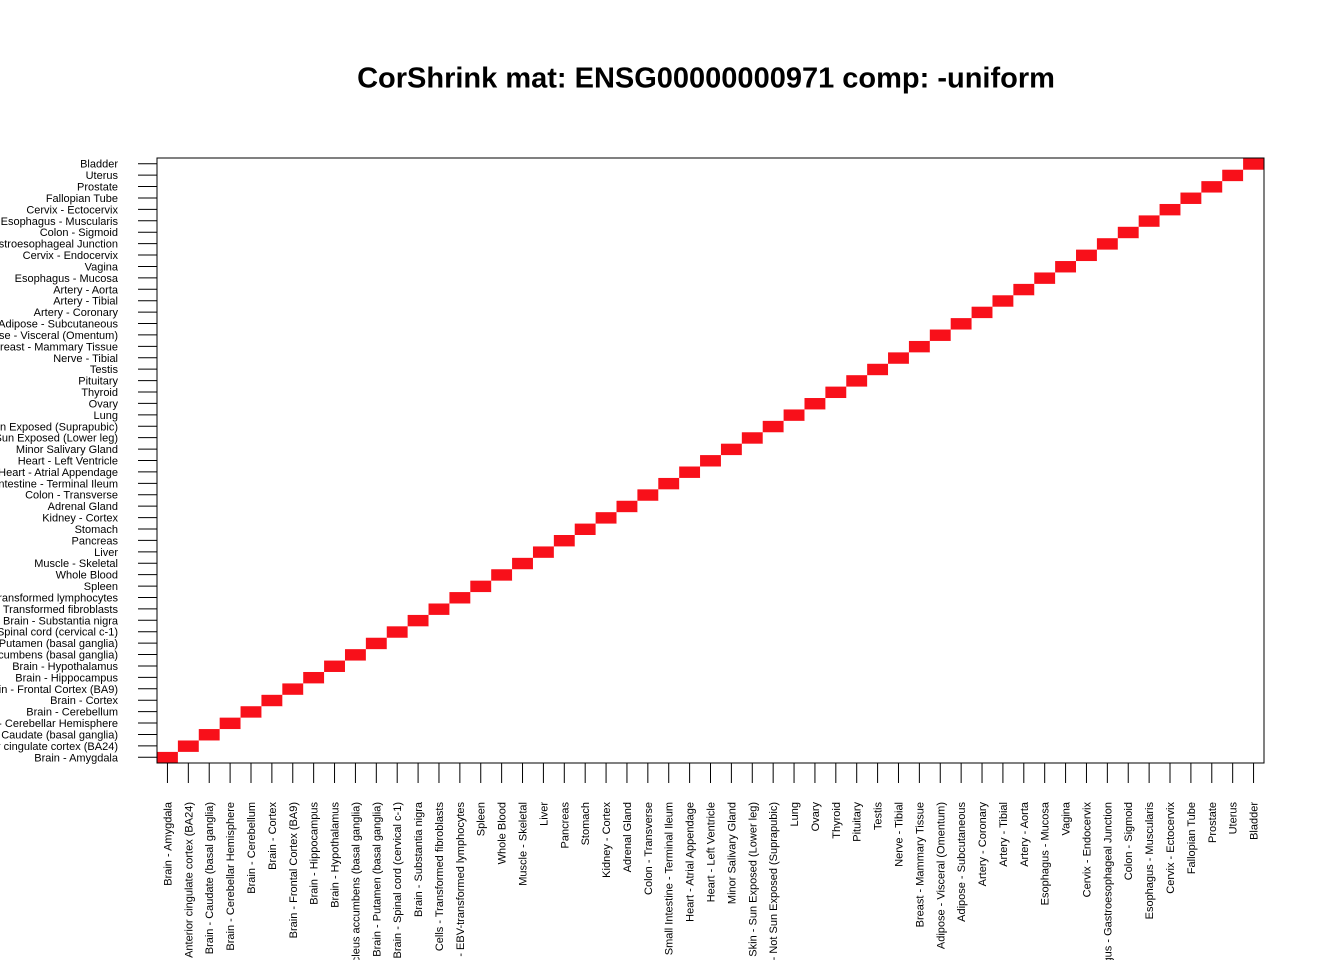  What do you see at coordinates (83, 507) in the screenshot?
I see `y-tick-label: Adrenal Gland` at bounding box center [83, 507].